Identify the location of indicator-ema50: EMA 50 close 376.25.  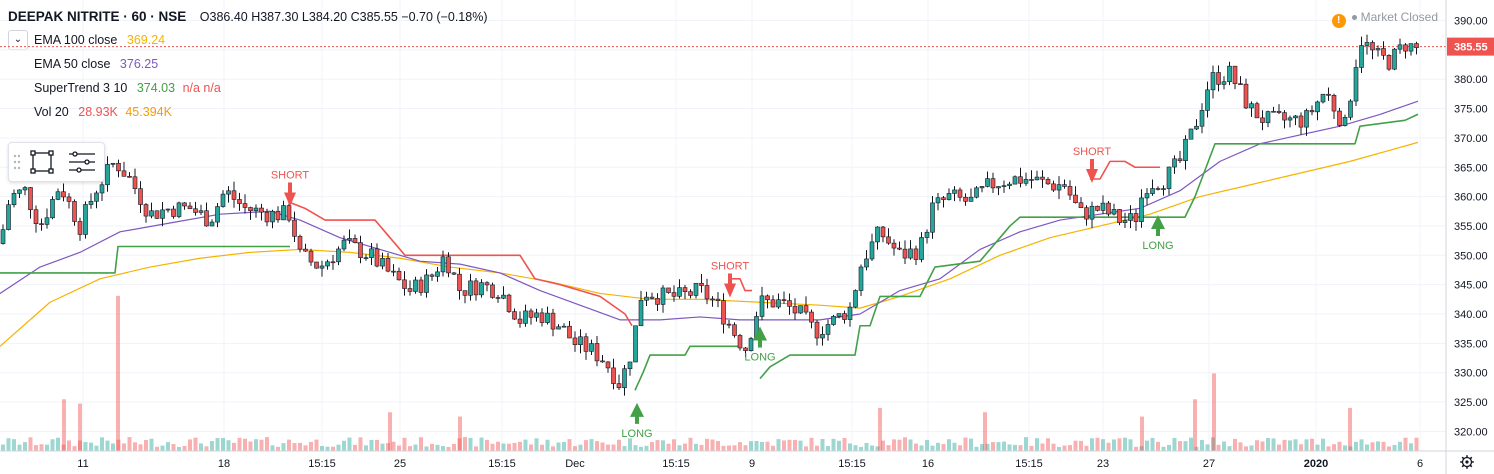
(248, 64).